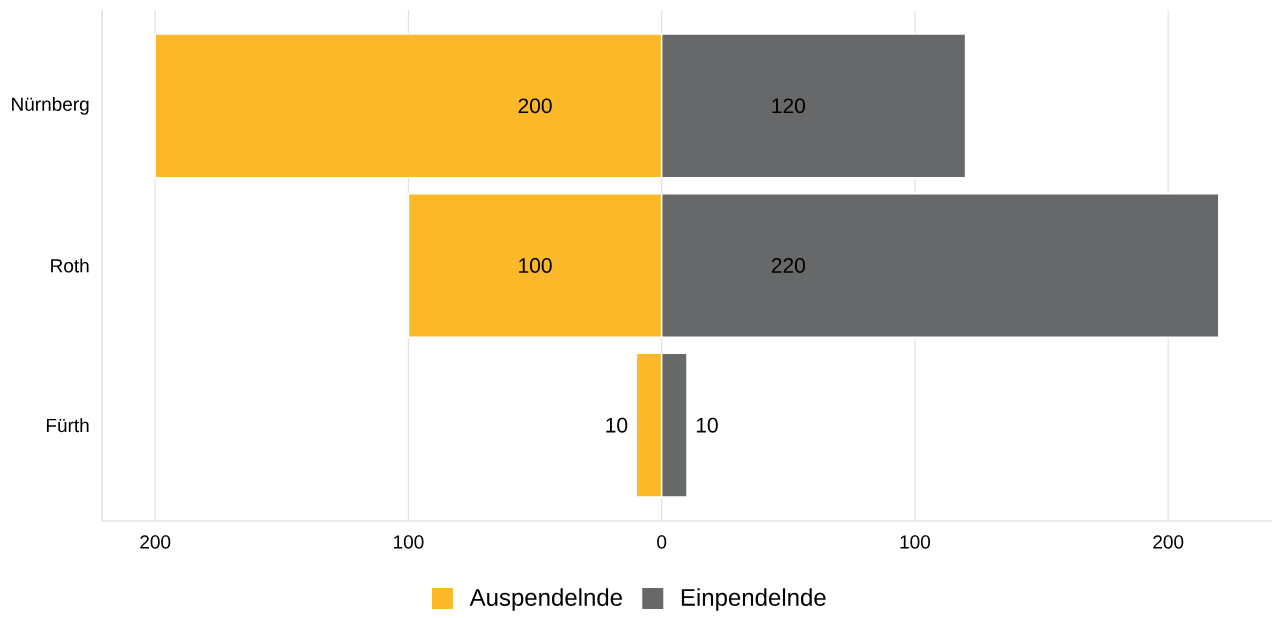 Image resolution: width=1276 pixels, height=618 pixels. I want to click on y-tick-label: Fürth, so click(67, 425).